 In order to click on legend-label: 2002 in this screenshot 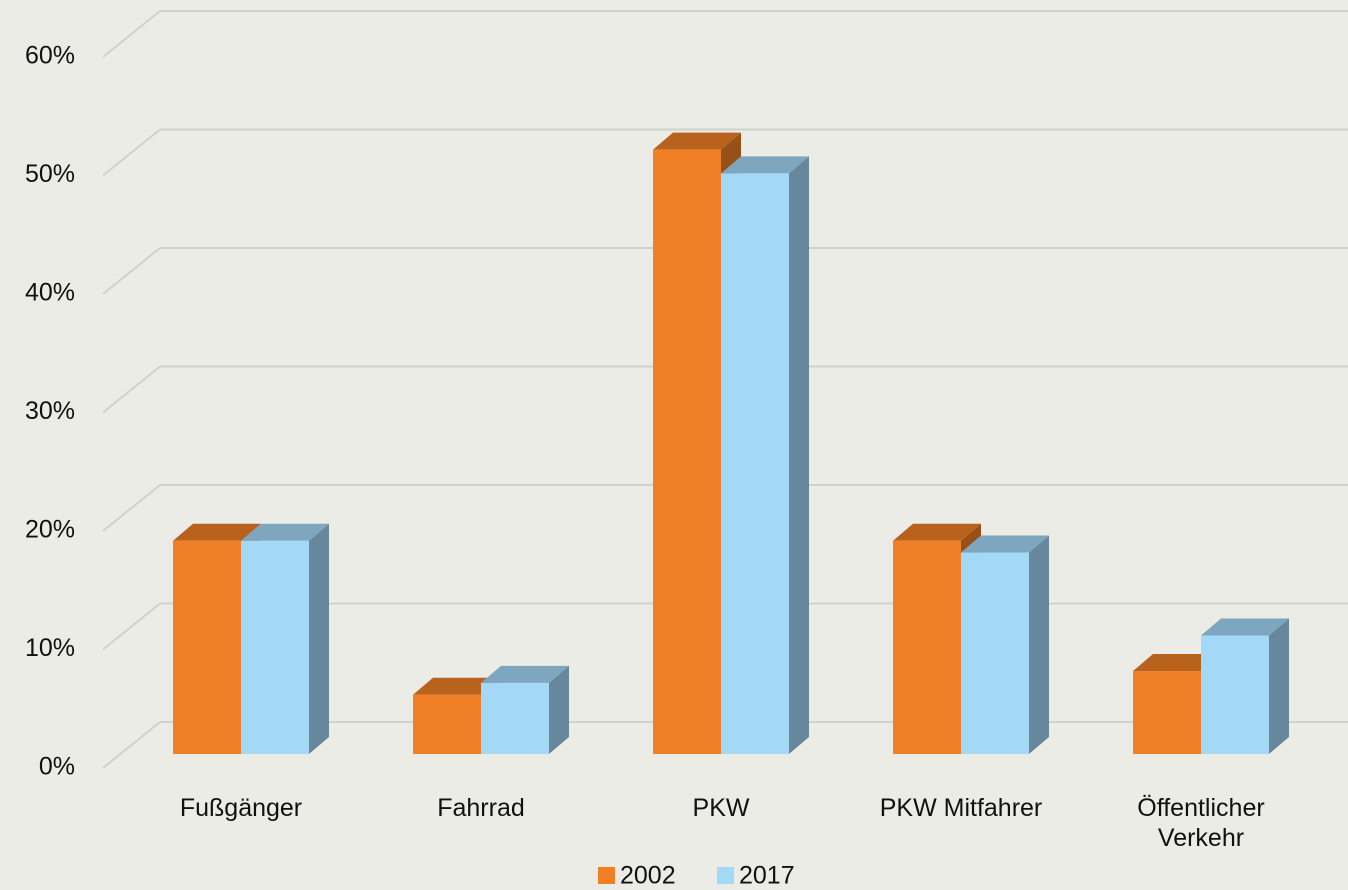, I will do `click(648, 876)`.